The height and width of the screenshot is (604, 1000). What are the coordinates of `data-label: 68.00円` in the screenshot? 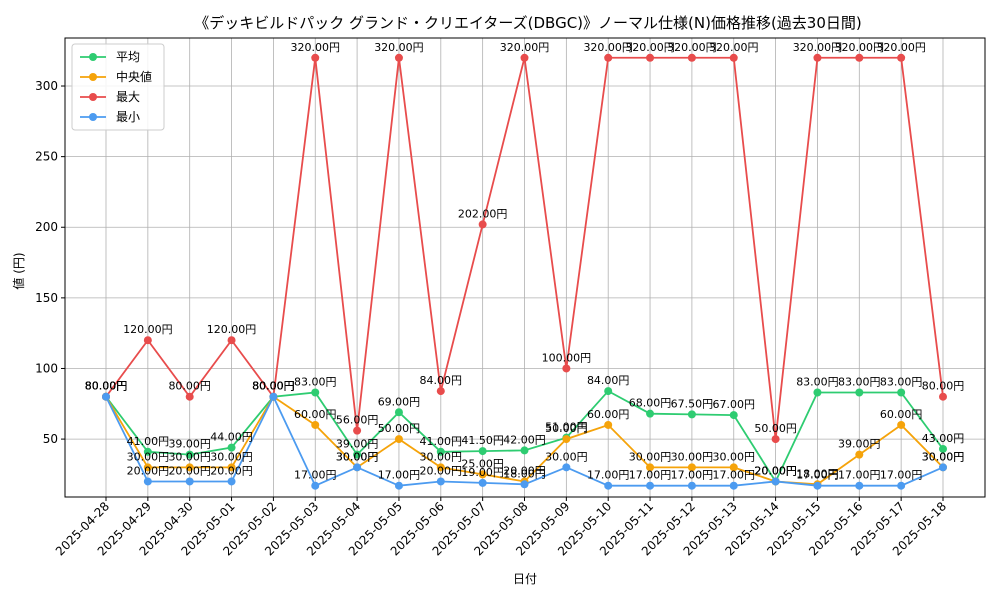 It's located at (650, 403).